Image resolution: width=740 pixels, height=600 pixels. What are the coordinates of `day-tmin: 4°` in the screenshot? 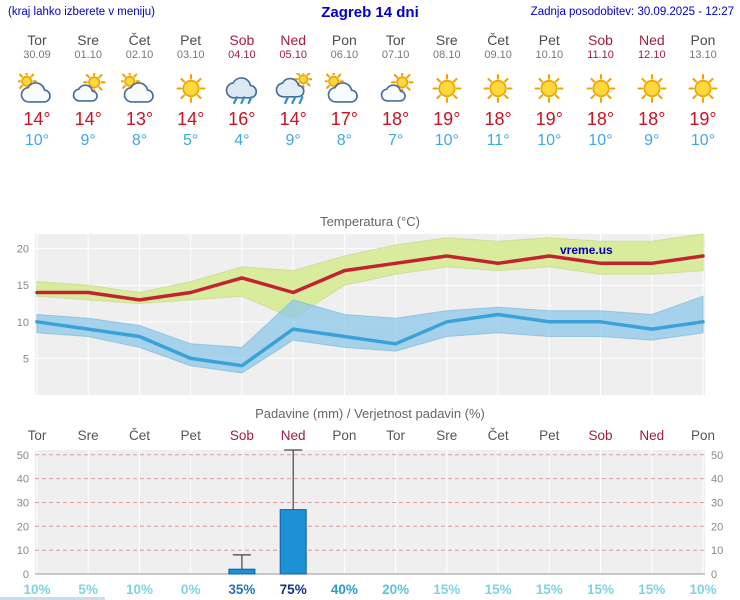 It's located at (242, 140).